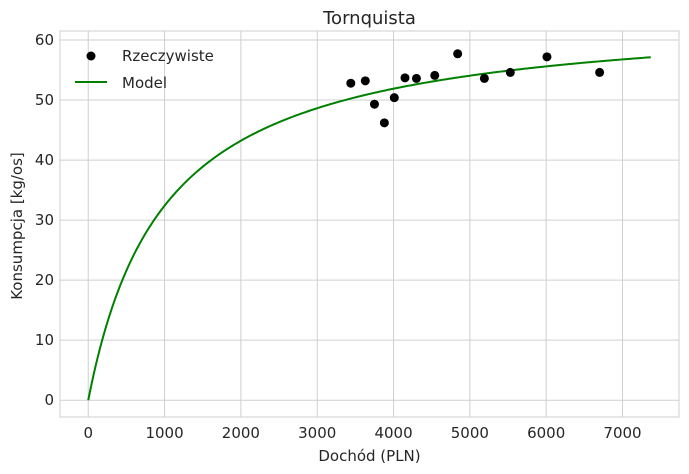 The height and width of the screenshot is (474, 689). What do you see at coordinates (88, 433) in the screenshot?
I see `x-tick-label: 0` at bounding box center [88, 433].